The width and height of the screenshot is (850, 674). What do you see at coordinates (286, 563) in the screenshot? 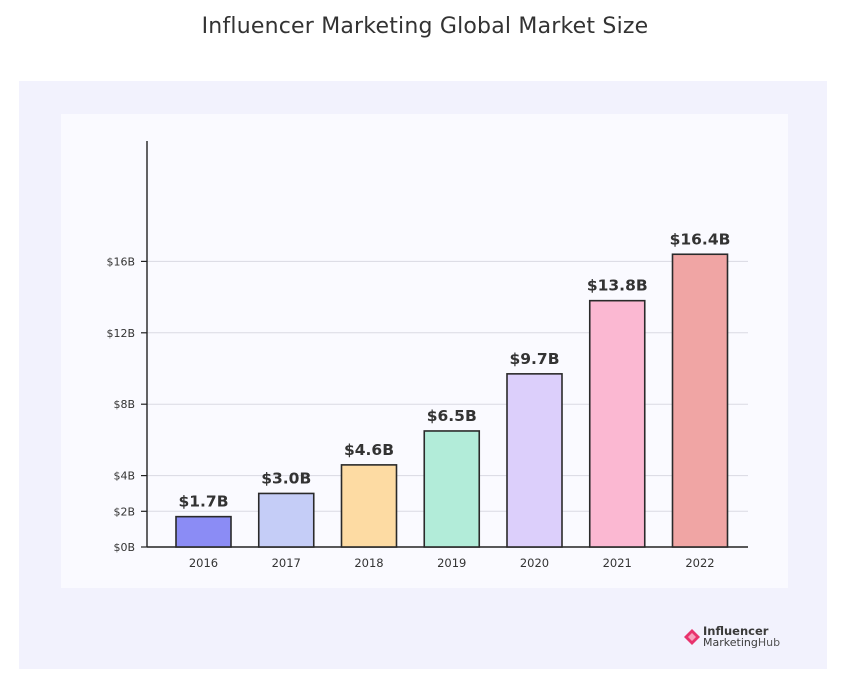
I see `x-tick-label-2017: 2017` at bounding box center [286, 563].